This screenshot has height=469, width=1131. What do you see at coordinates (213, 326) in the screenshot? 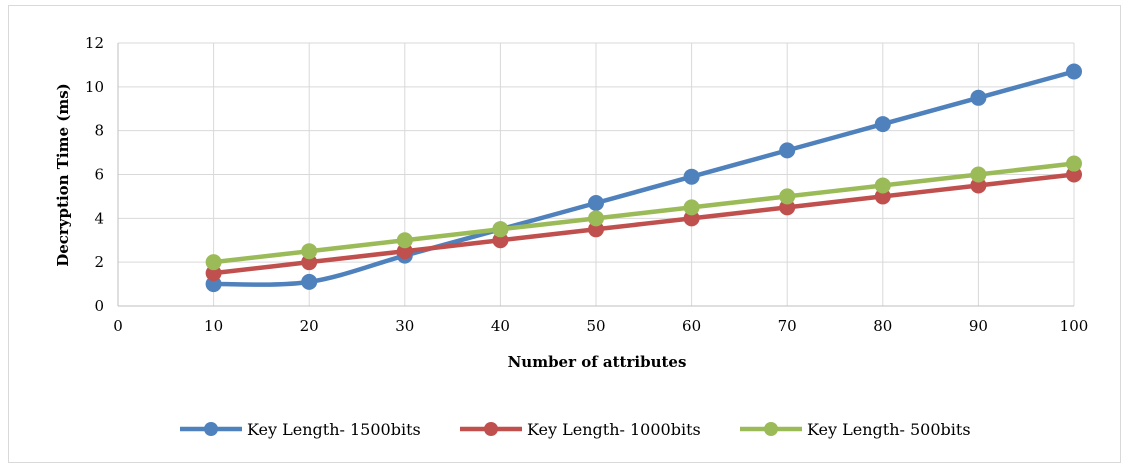
I see `x-tick-label: 10` at bounding box center [213, 326].